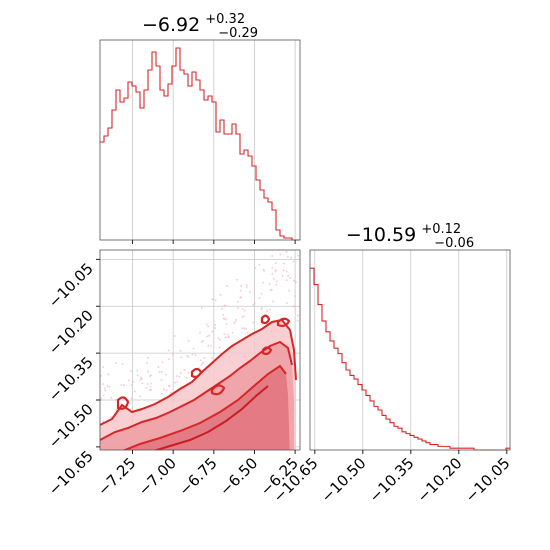  I want to click on joint-tick-label-y: −10.05, so click(71, 285).